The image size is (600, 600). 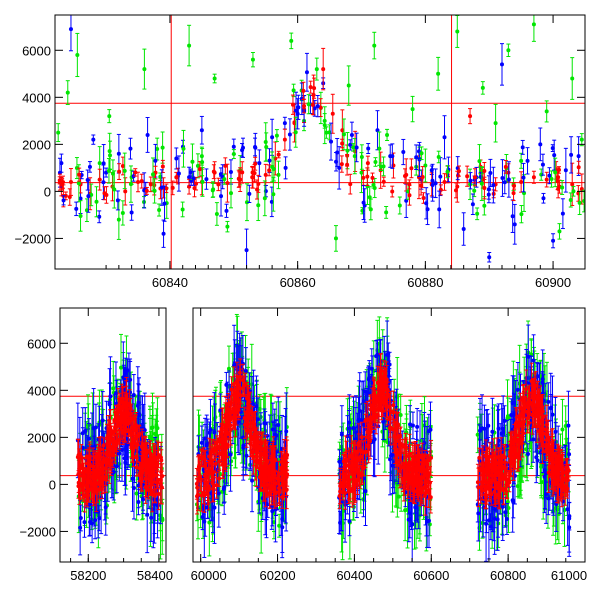 I want to click on bottom-y-tick-label: 0, so click(x=52, y=484).